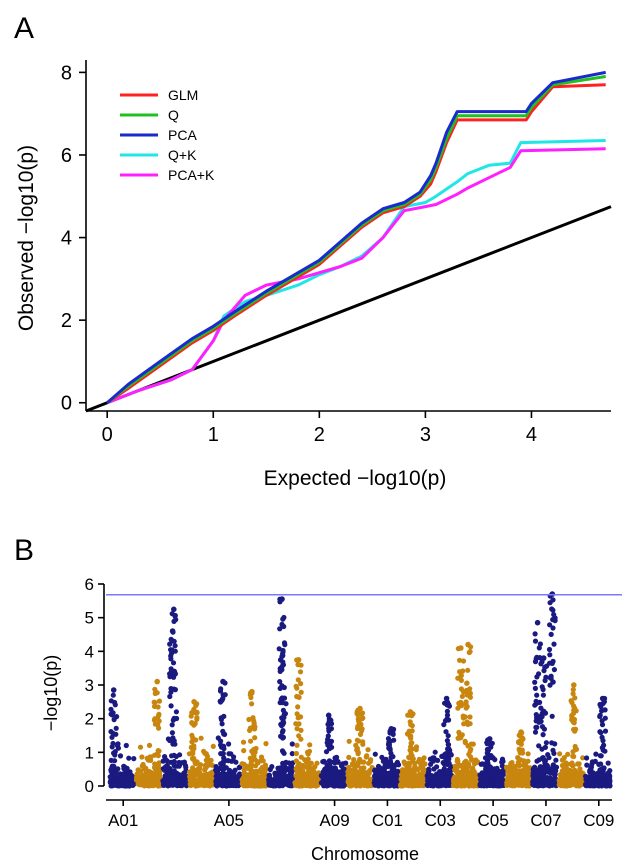 The height and width of the screenshot is (867, 639). Describe the element at coordinates (89, 584) in the screenshot. I see `manhattan-ytick-label: 6` at that location.